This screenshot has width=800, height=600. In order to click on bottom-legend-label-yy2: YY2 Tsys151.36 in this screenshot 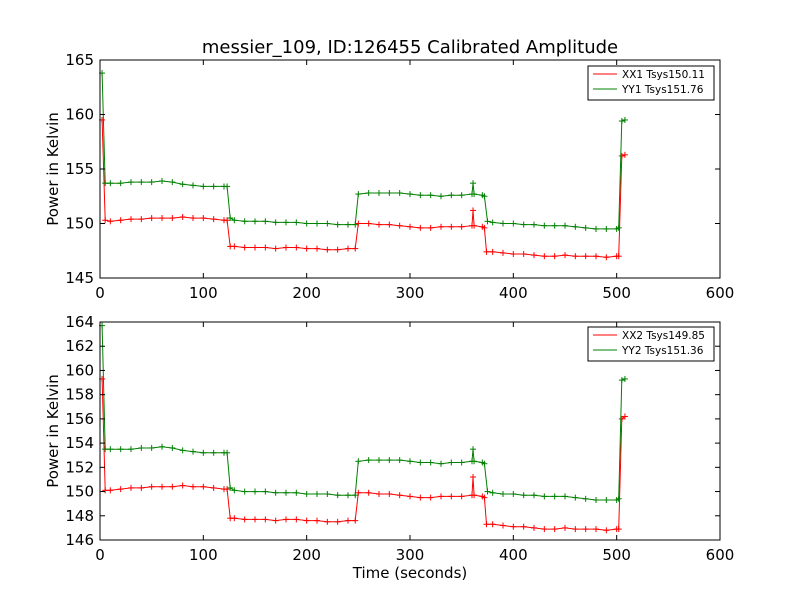, I will do `click(662, 351)`.